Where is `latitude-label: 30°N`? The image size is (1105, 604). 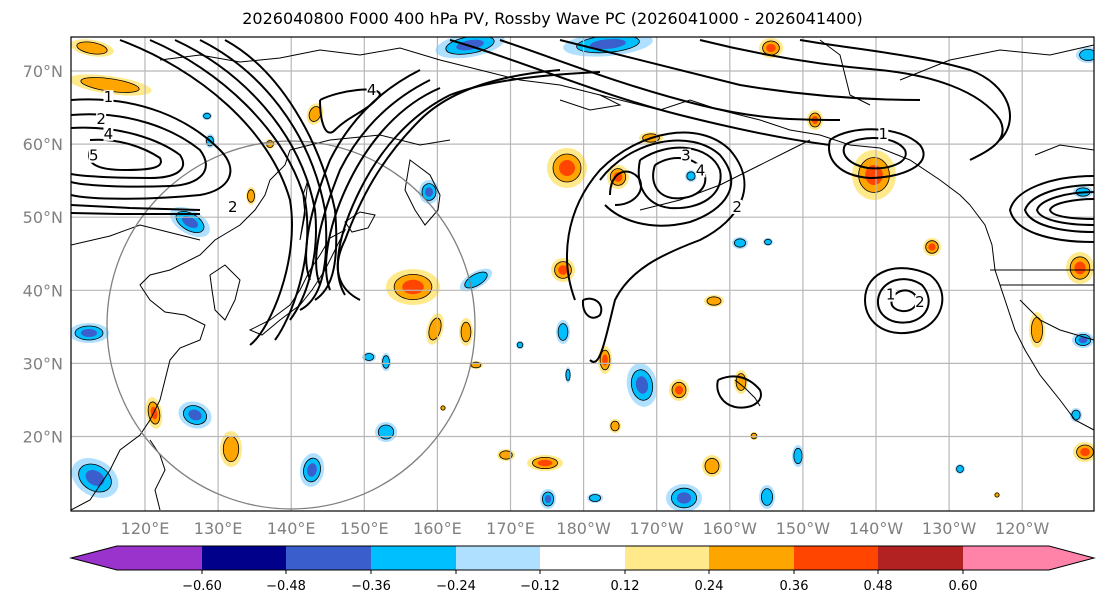
latitude-label: 30°N is located at coordinates (43, 363).